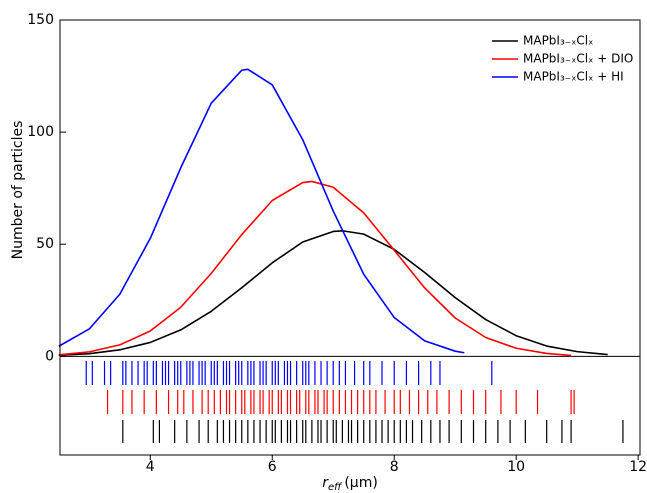  I want to click on legend-label: MAPbI₃₋ₓClₓ + HI, so click(573, 77).